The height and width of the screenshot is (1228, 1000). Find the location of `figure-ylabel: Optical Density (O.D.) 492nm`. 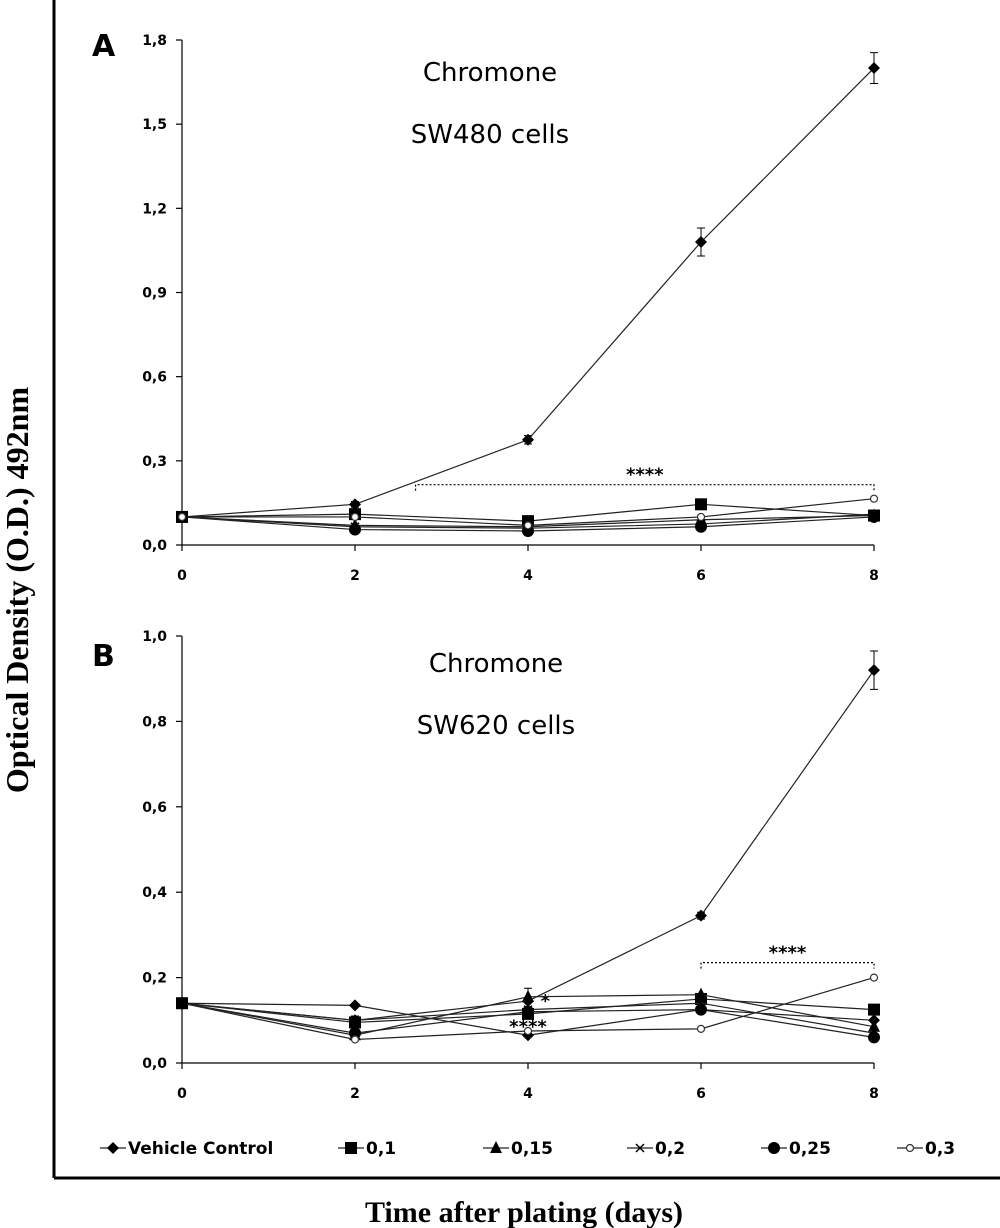

figure-ylabel: Optical Density (O.D.) 492nm is located at coordinates (17, 590).